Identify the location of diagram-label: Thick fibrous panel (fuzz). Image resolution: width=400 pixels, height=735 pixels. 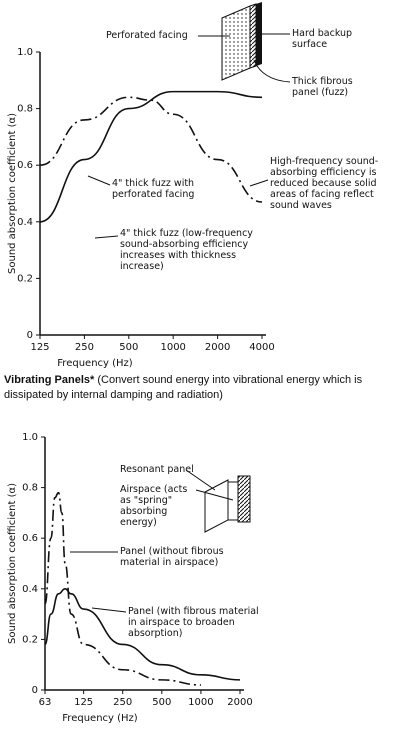
(322, 87).